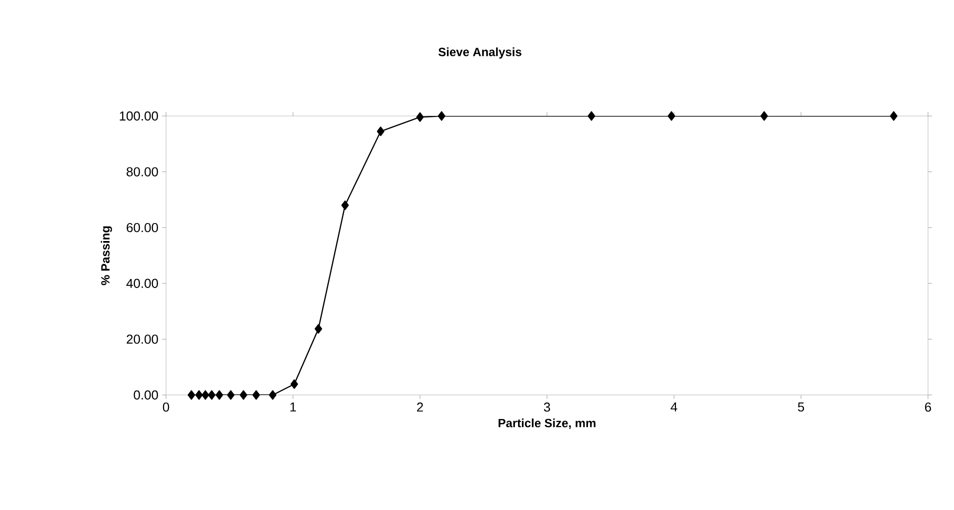 Image resolution: width=954 pixels, height=510 pixels. What do you see at coordinates (420, 407) in the screenshot?
I see `x-tick-label: 2` at bounding box center [420, 407].